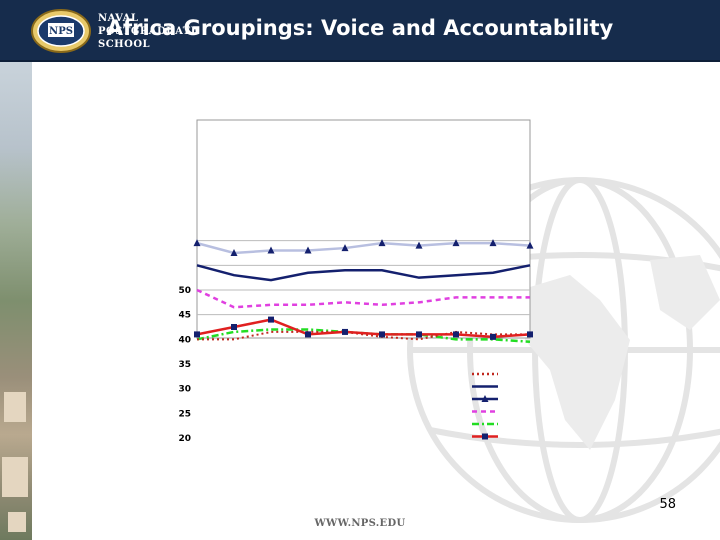 The image size is (720, 540). What do you see at coordinates (118, 18) in the screenshot?
I see `org-line-1: NAVAL` at bounding box center [118, 18].